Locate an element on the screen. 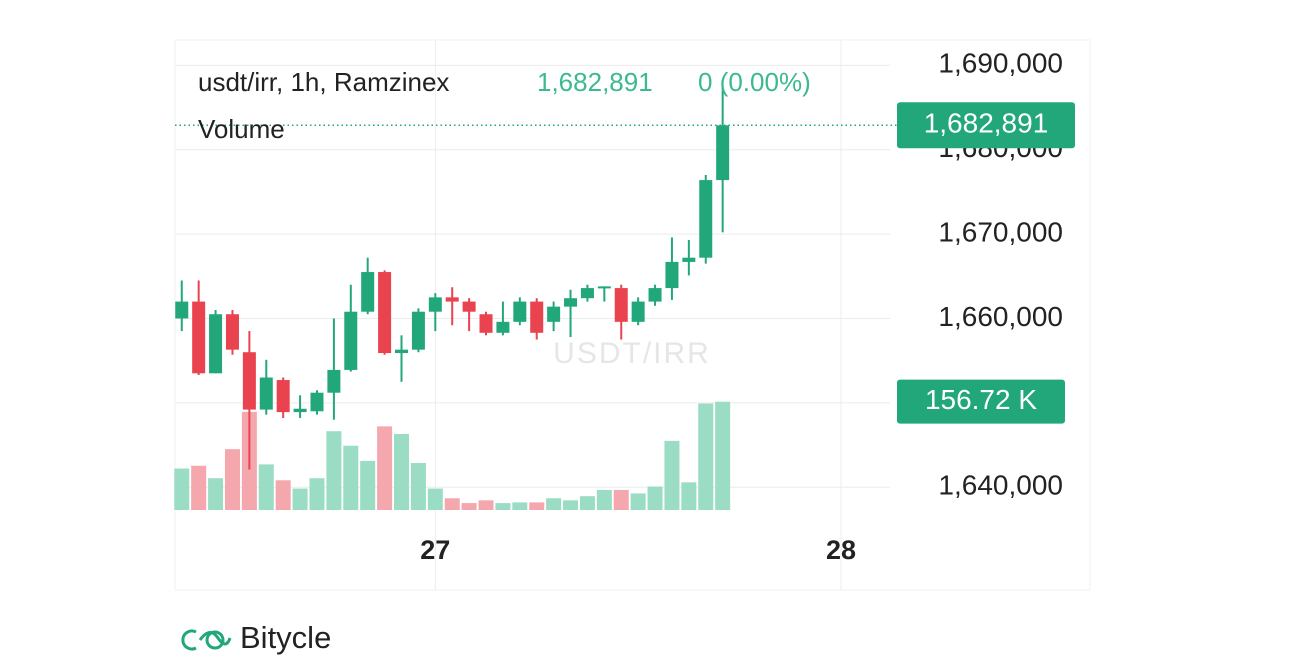 The image size is (1296, 661). y-tick-label: 1,690,000 is located at coordinates (1000, 63).